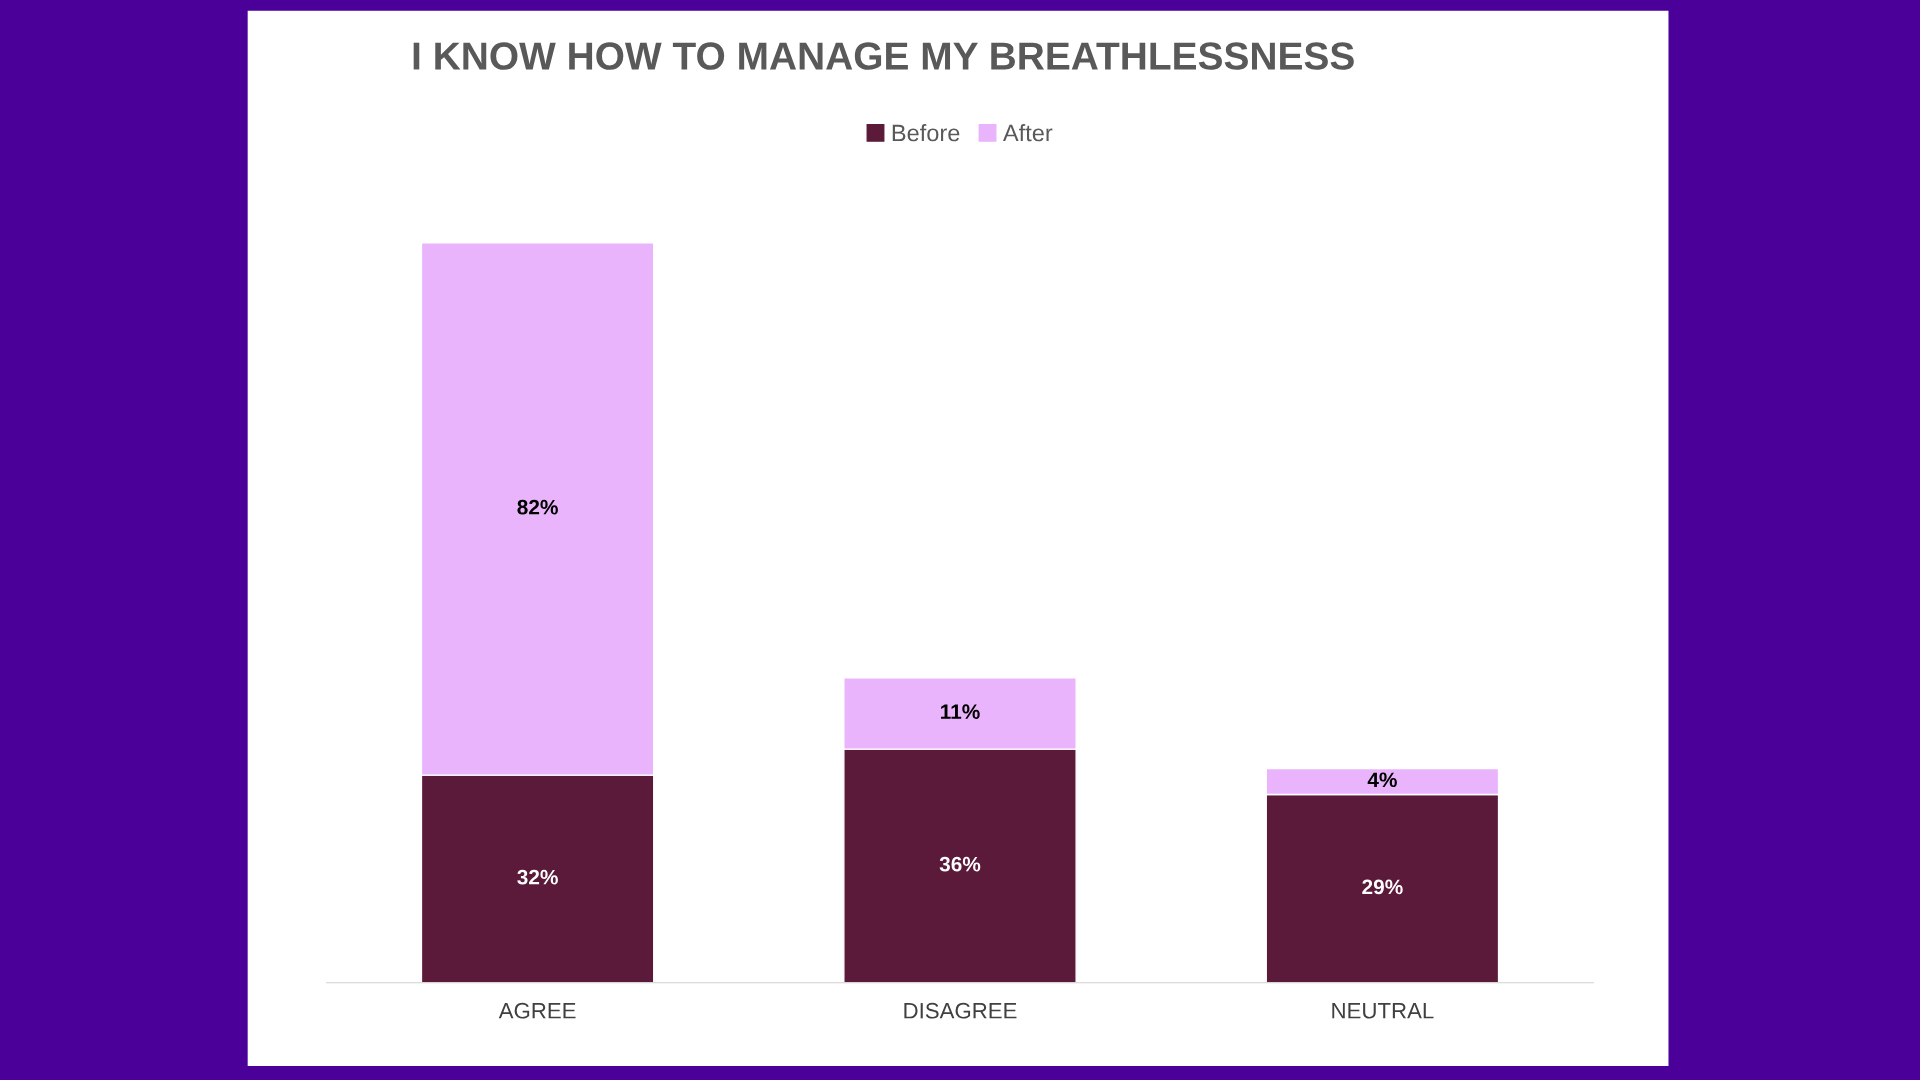  What do you see at coordinates (1382, 887) in the screenshot?
I see `data-label: 29%` at bounding box center [1382, 887].